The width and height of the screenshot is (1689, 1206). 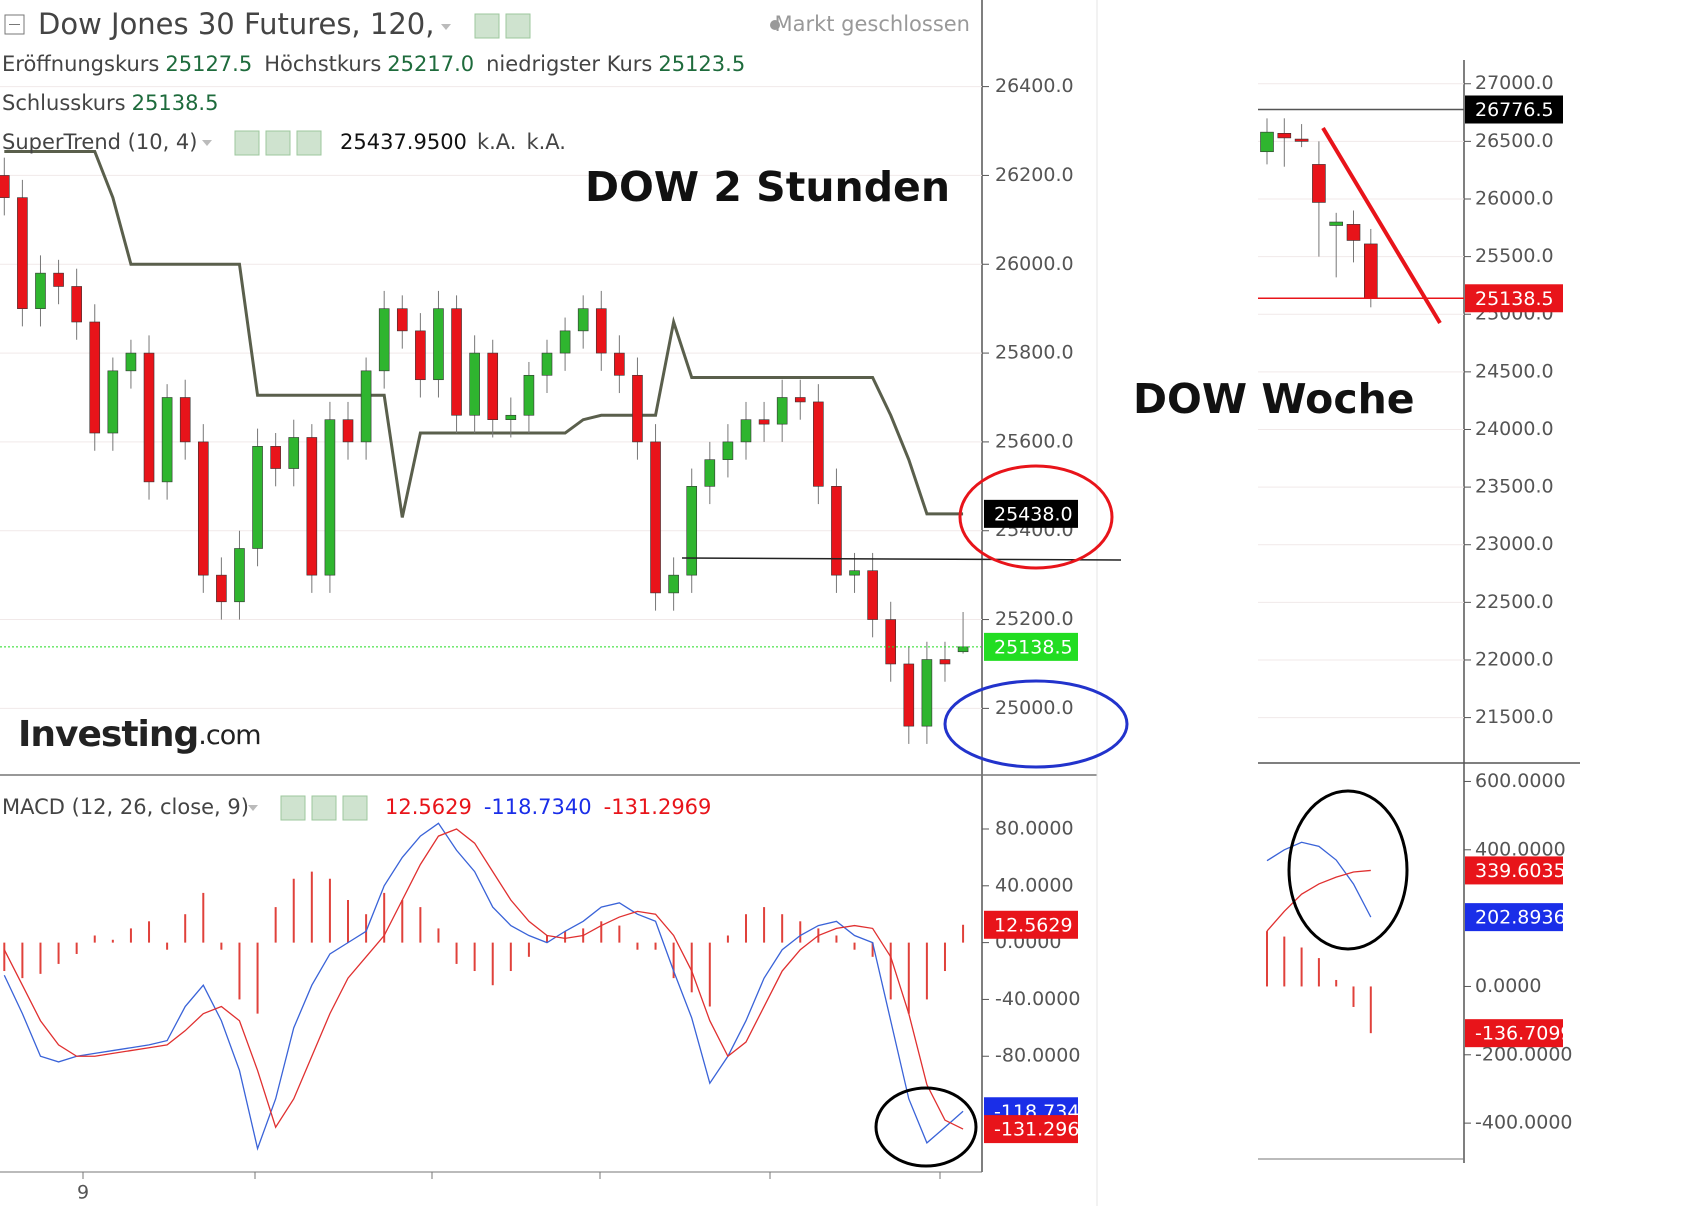 What do you see at coordinates (125, 807) in the screenshot?
I see `macd-legend: MACD (12, 26, close, 9)` at bounding box center [125, 807].